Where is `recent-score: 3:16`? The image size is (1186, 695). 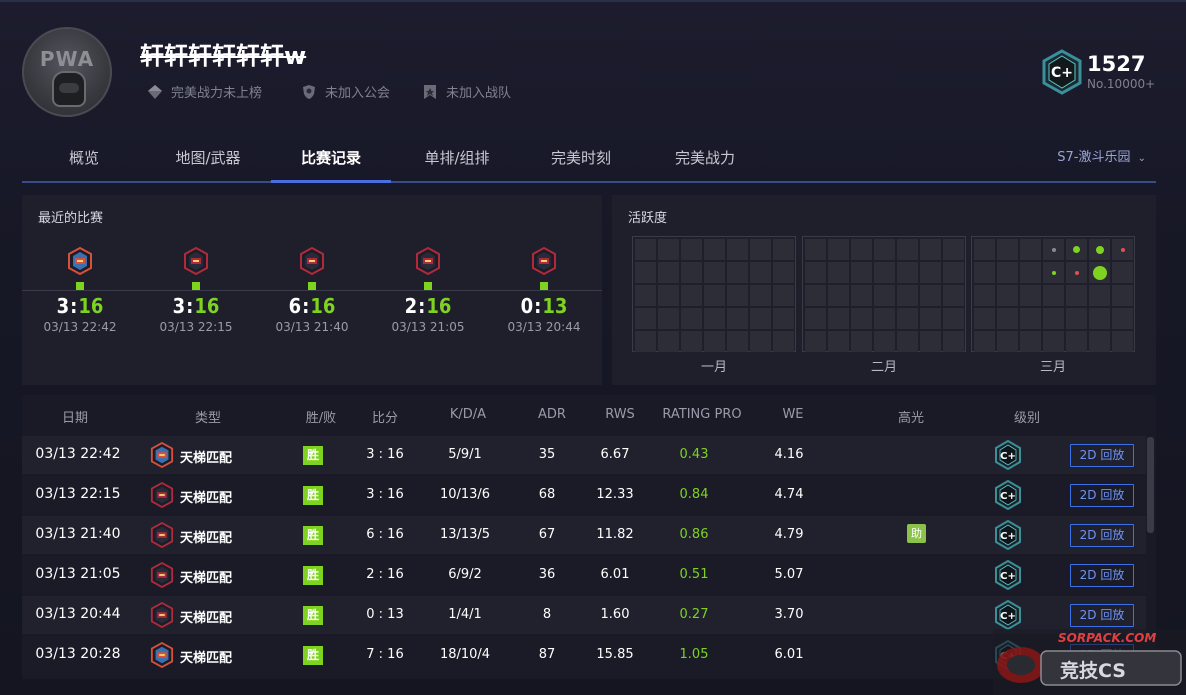 recent-score: 3:16 is located at coordinates (80, 306).